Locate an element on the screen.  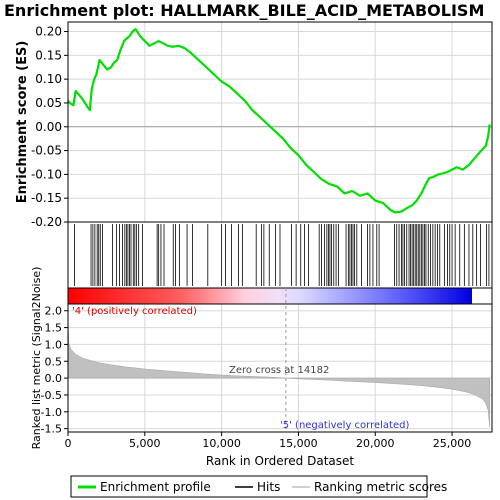
metric-y-tick-label: -0.5 is located at coordinates (51, 395).